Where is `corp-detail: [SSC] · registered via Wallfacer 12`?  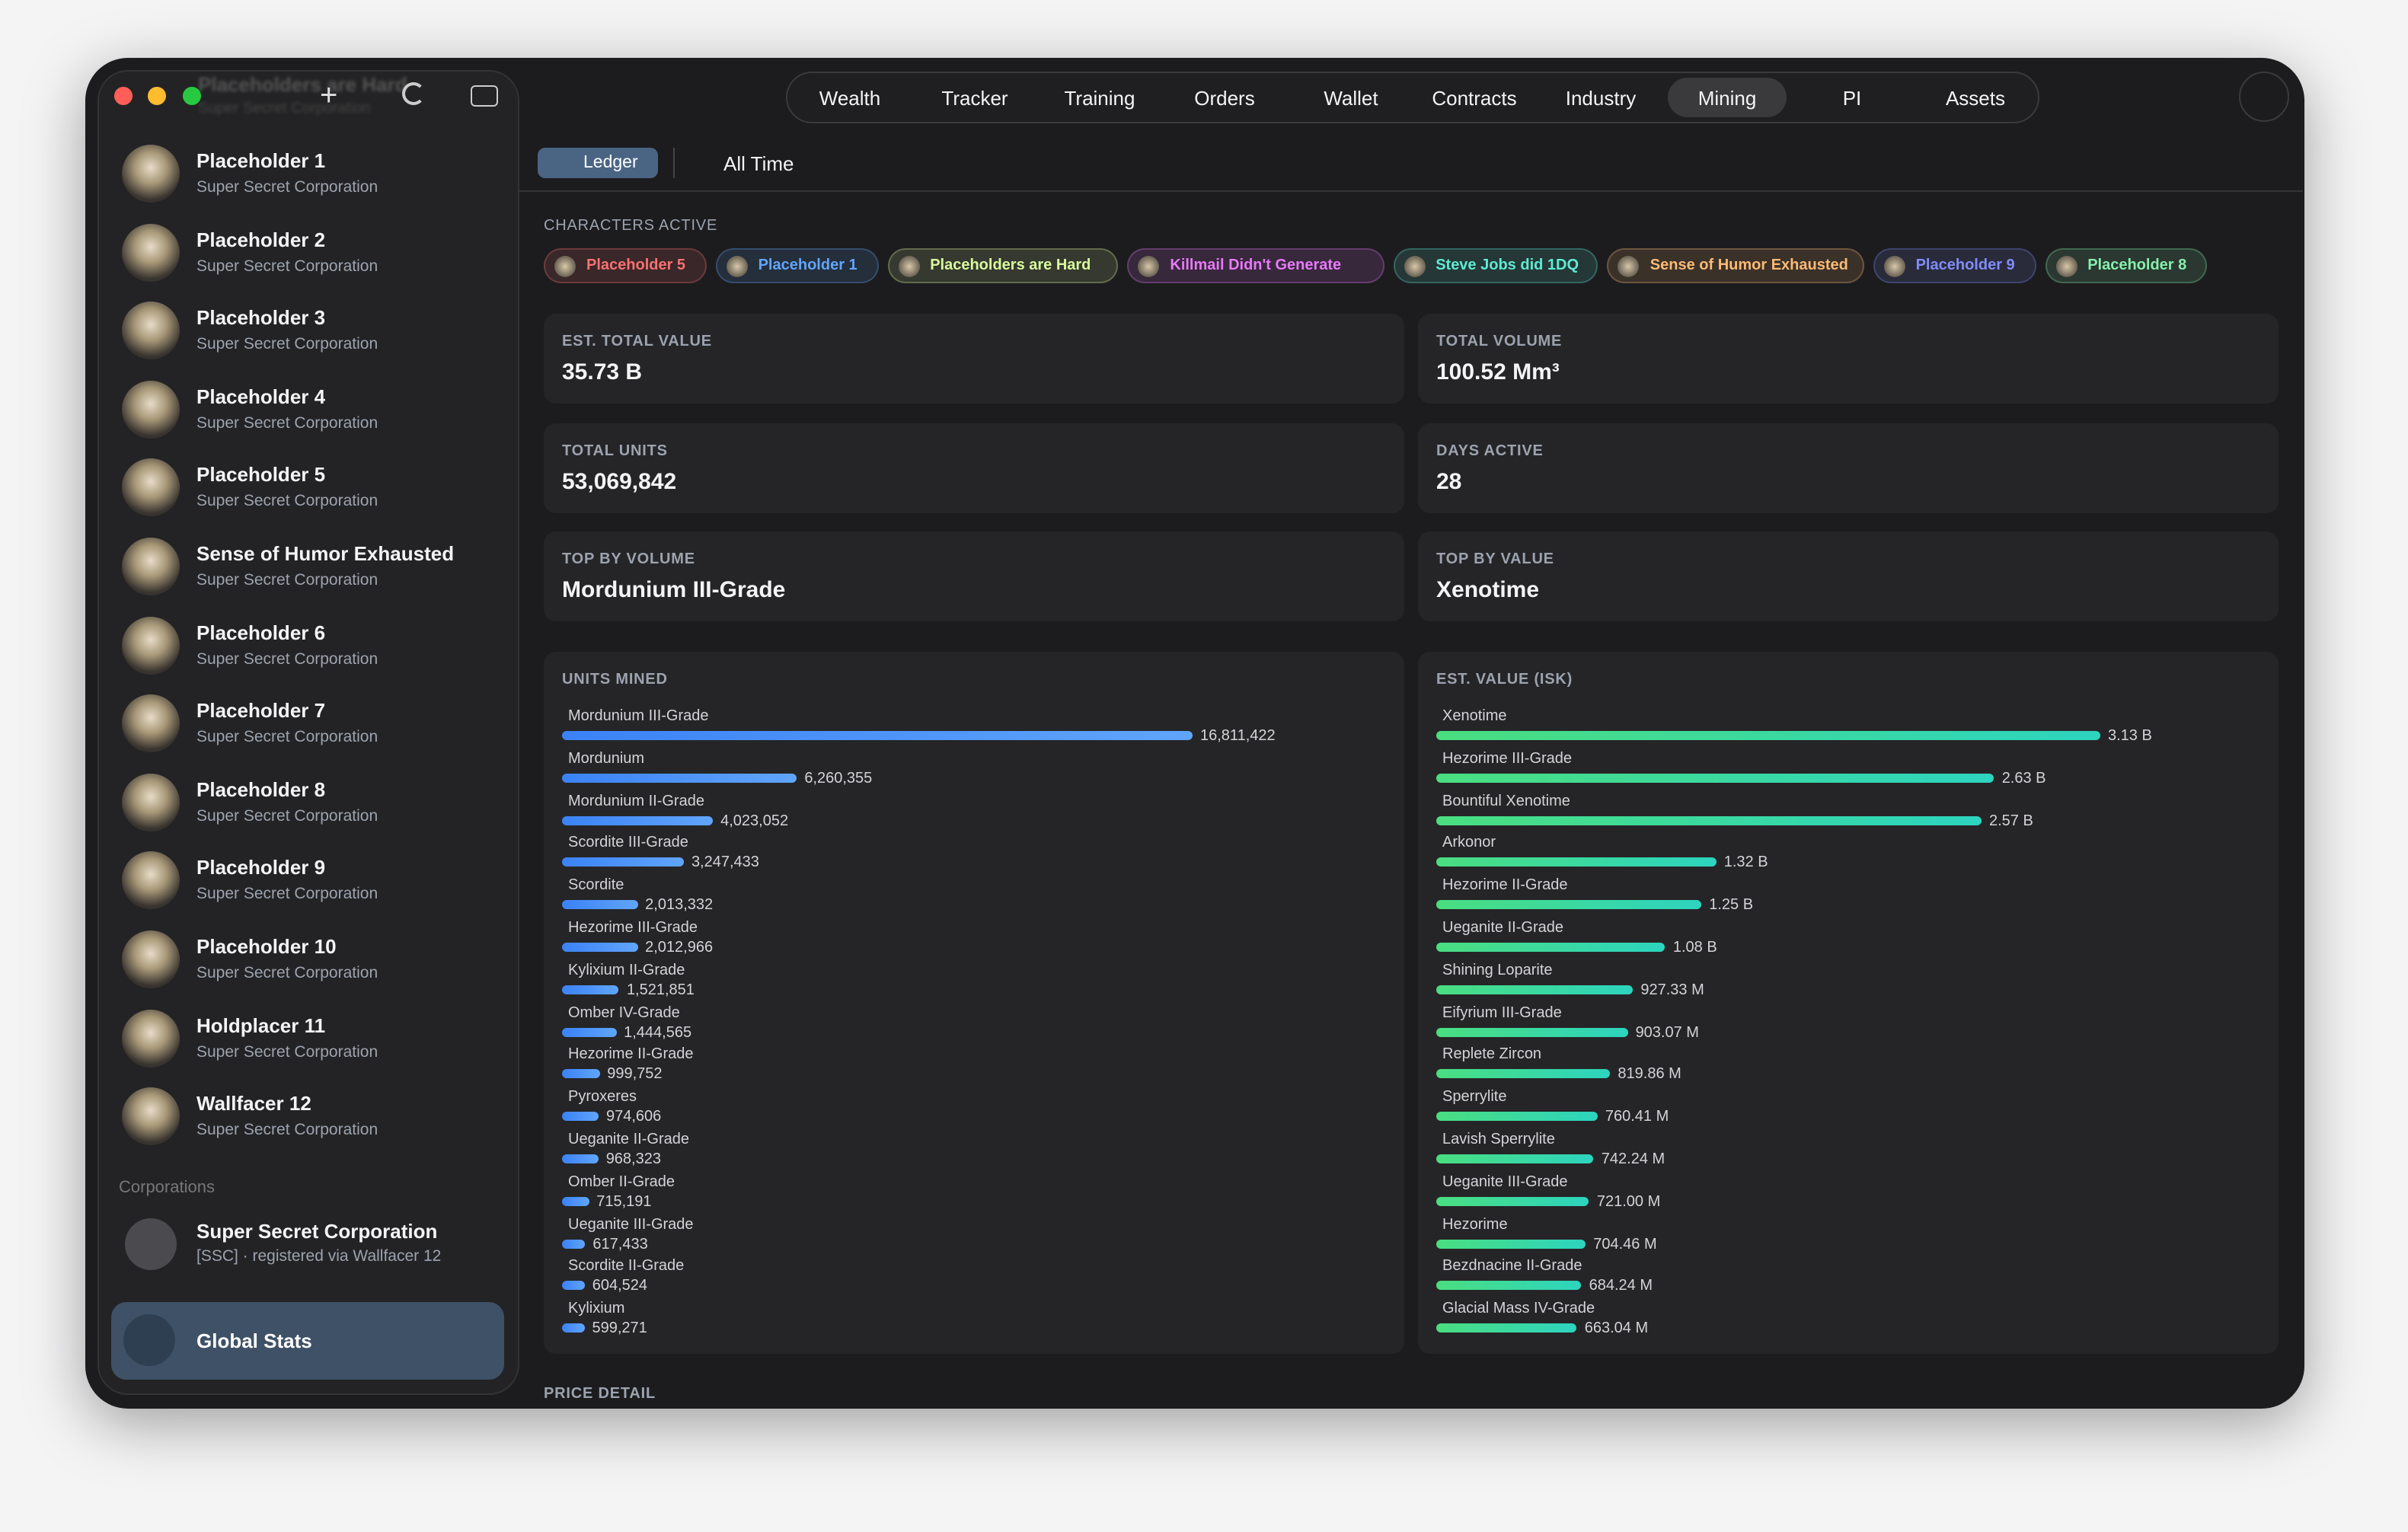 corp-detail: [SSC] · registered via Wallfacer 12 is located at coordinates (319, 1256).